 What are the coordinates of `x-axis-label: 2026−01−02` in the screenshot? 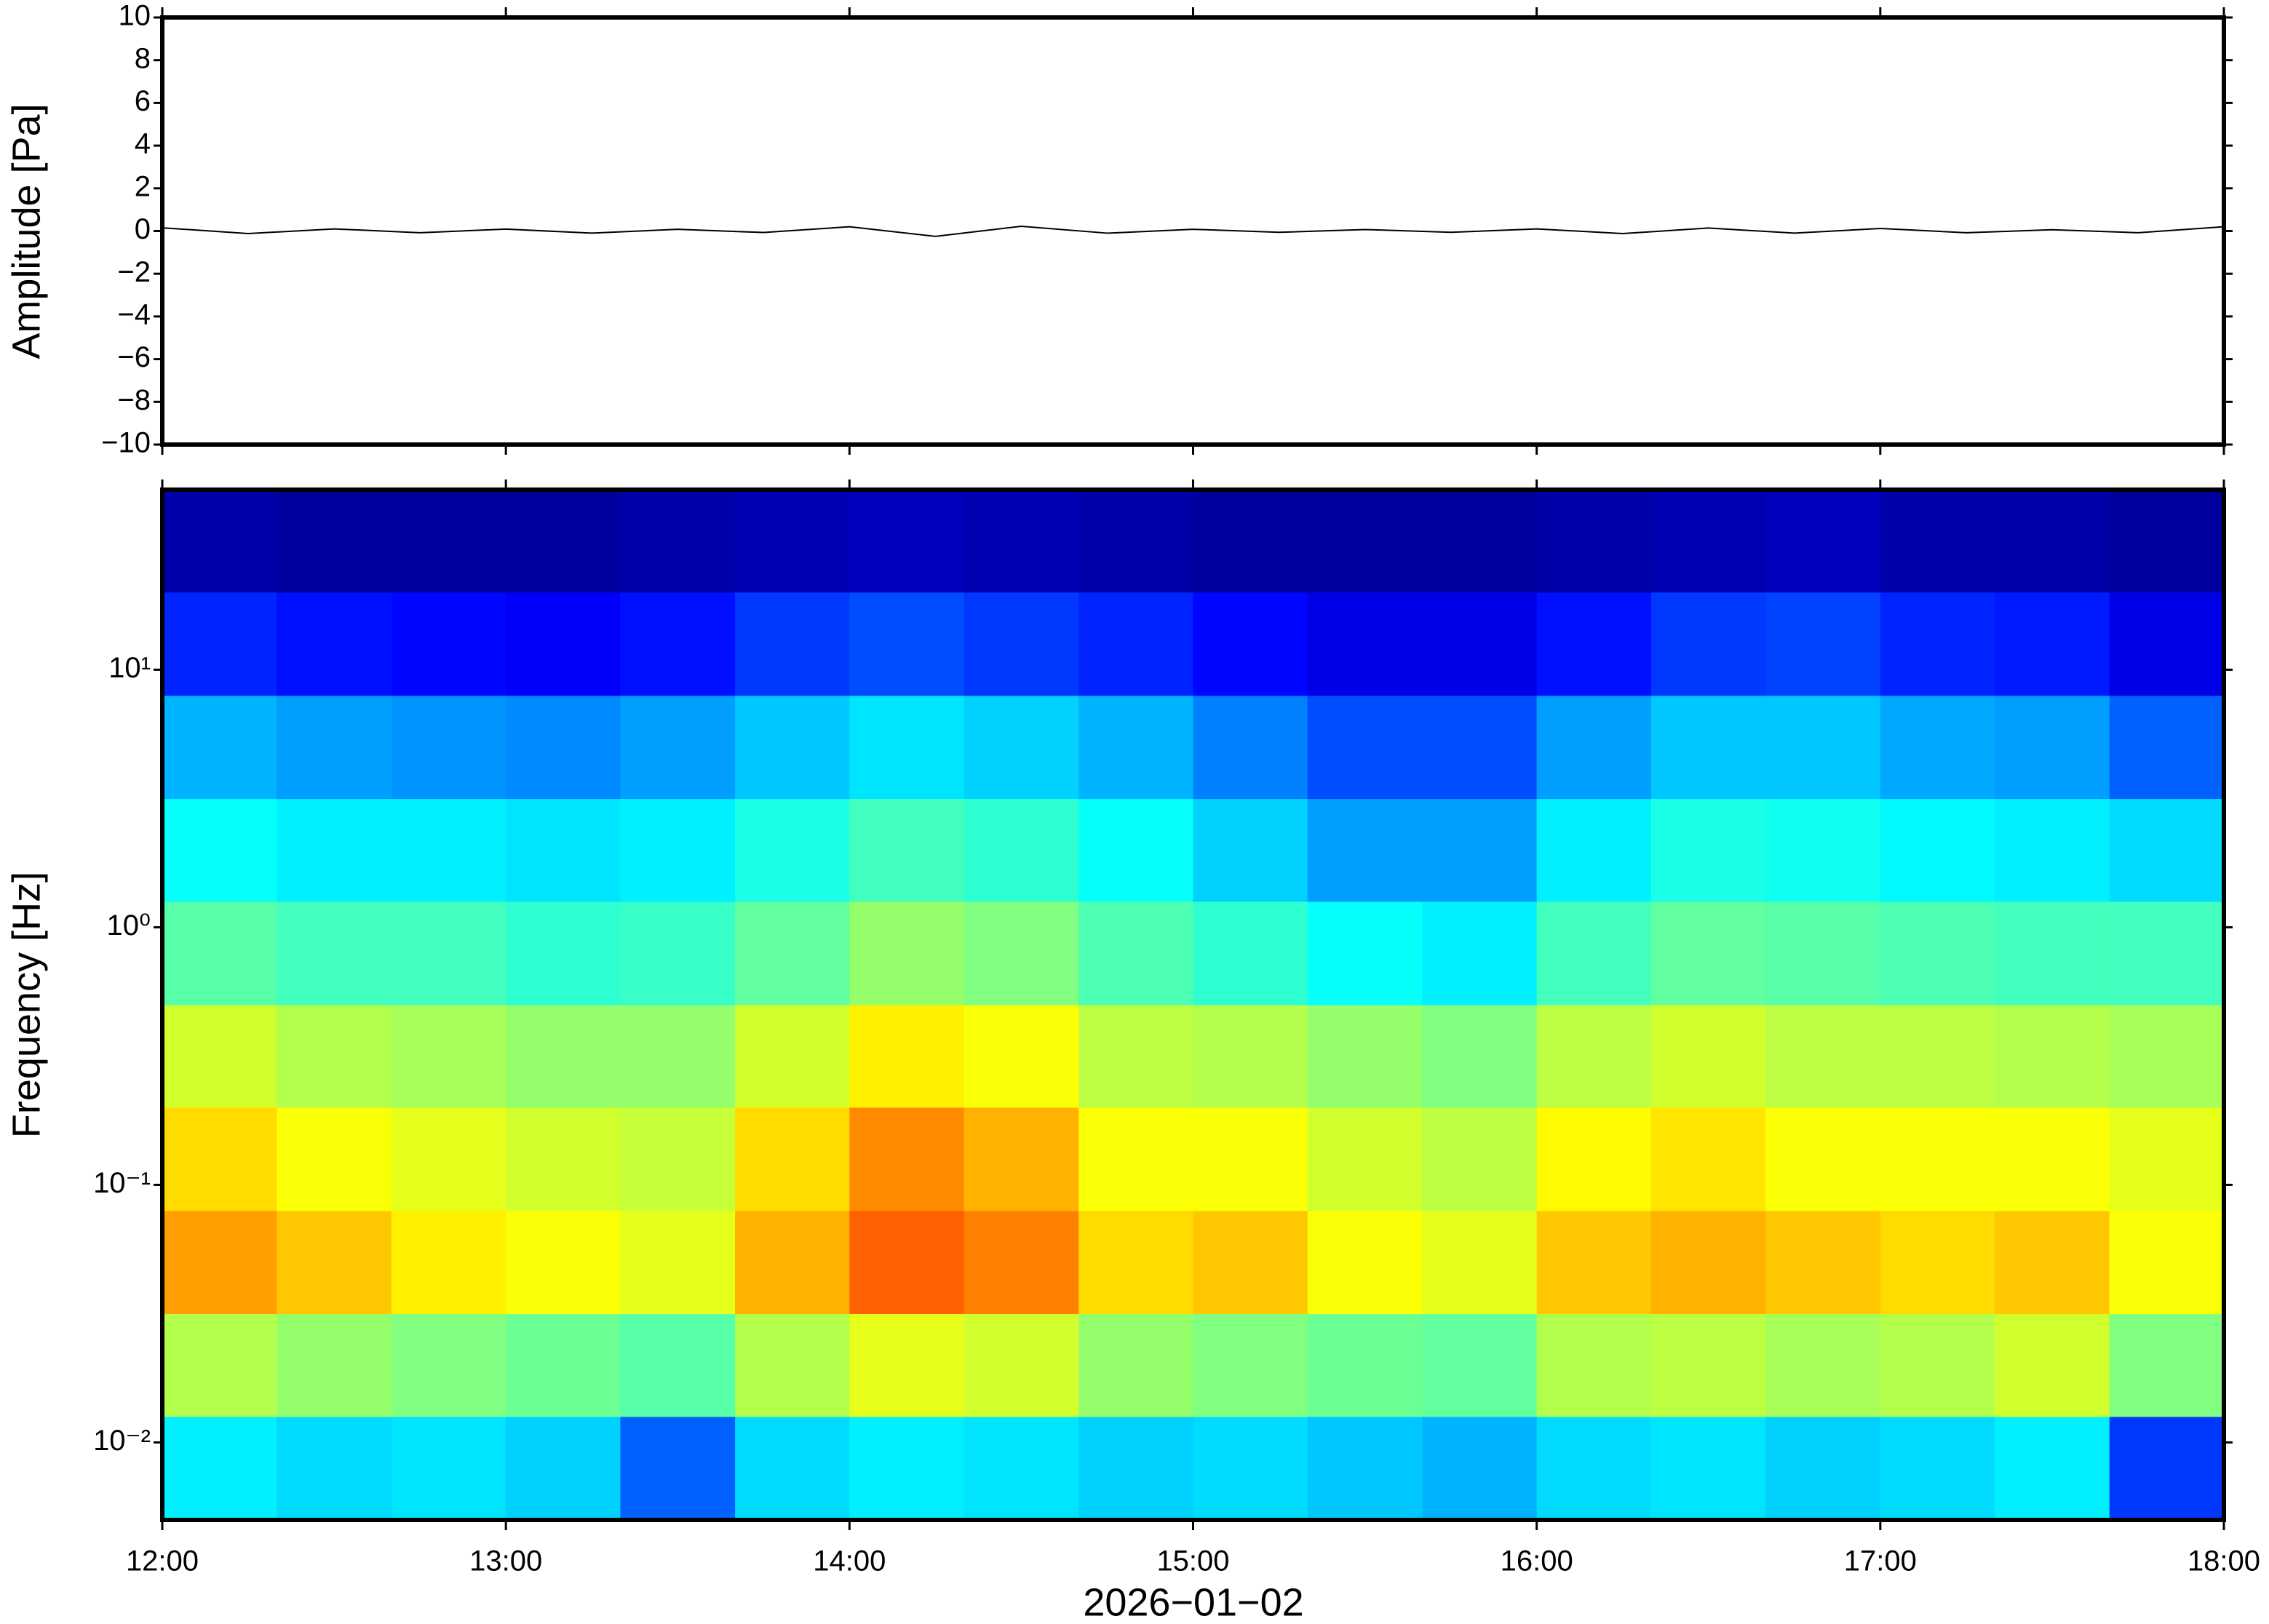 It's located at (1193, 1602).